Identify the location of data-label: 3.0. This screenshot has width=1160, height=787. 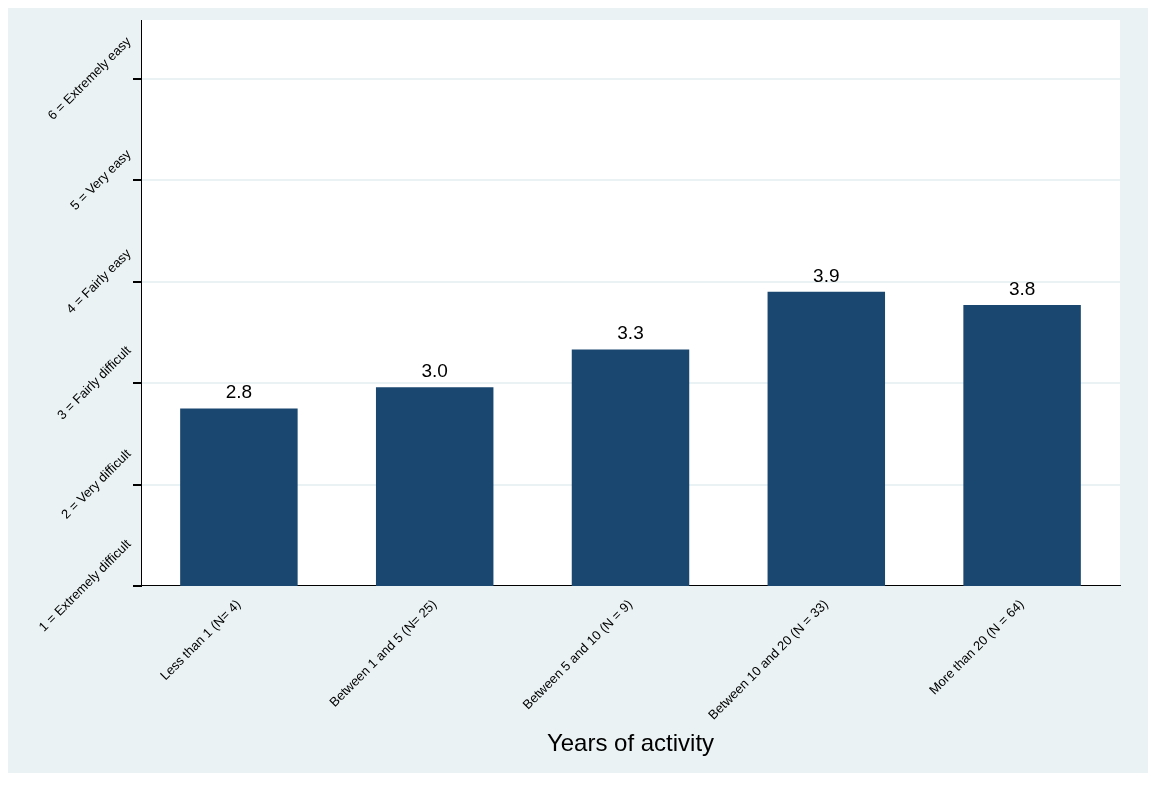
(434, 370).